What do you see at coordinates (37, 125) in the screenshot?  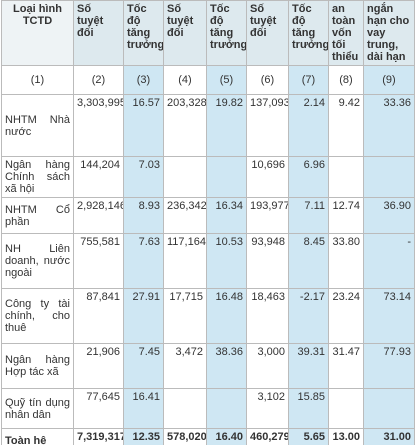 I see `row-label: NHTM Nhà nước` at bounding box center [37, 125].